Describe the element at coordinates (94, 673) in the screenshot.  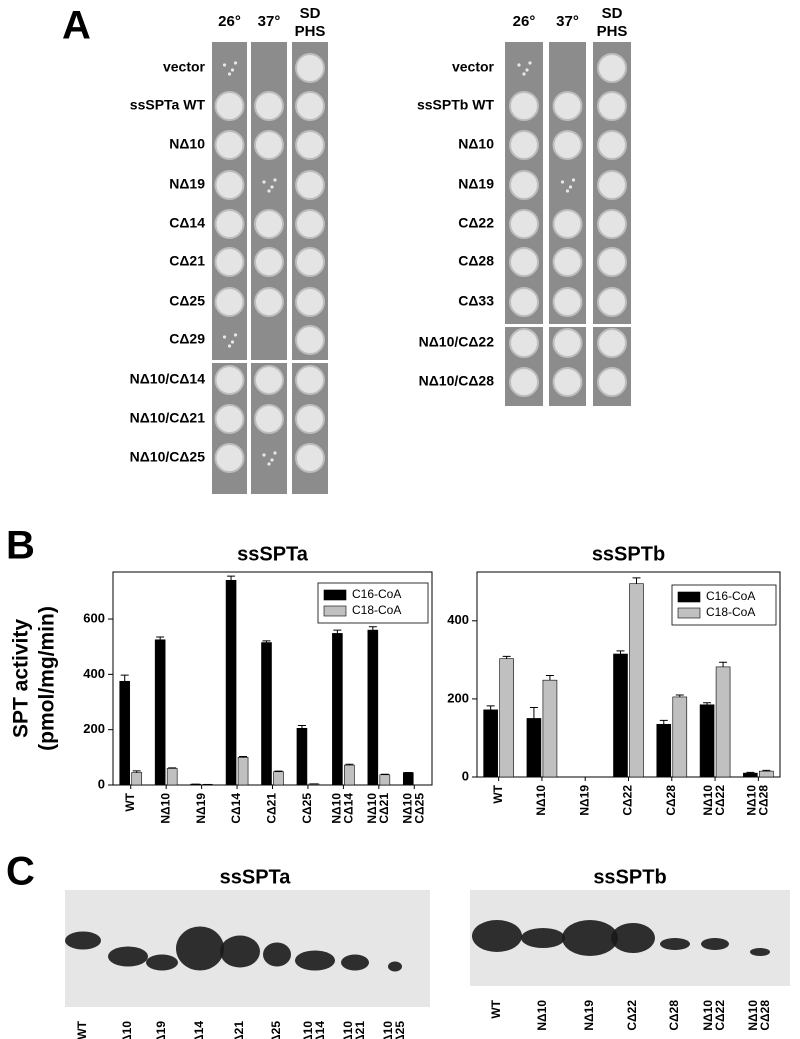
I see `y-tick-label: 400` at that location.